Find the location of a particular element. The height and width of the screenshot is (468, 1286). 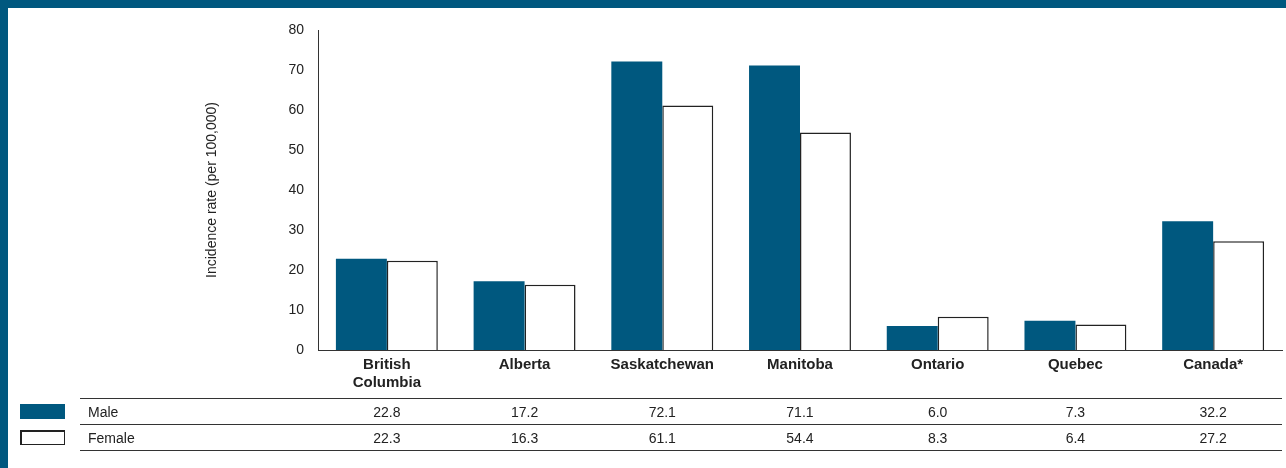

data-label: 54.4 is located at coordinates (800, 438).